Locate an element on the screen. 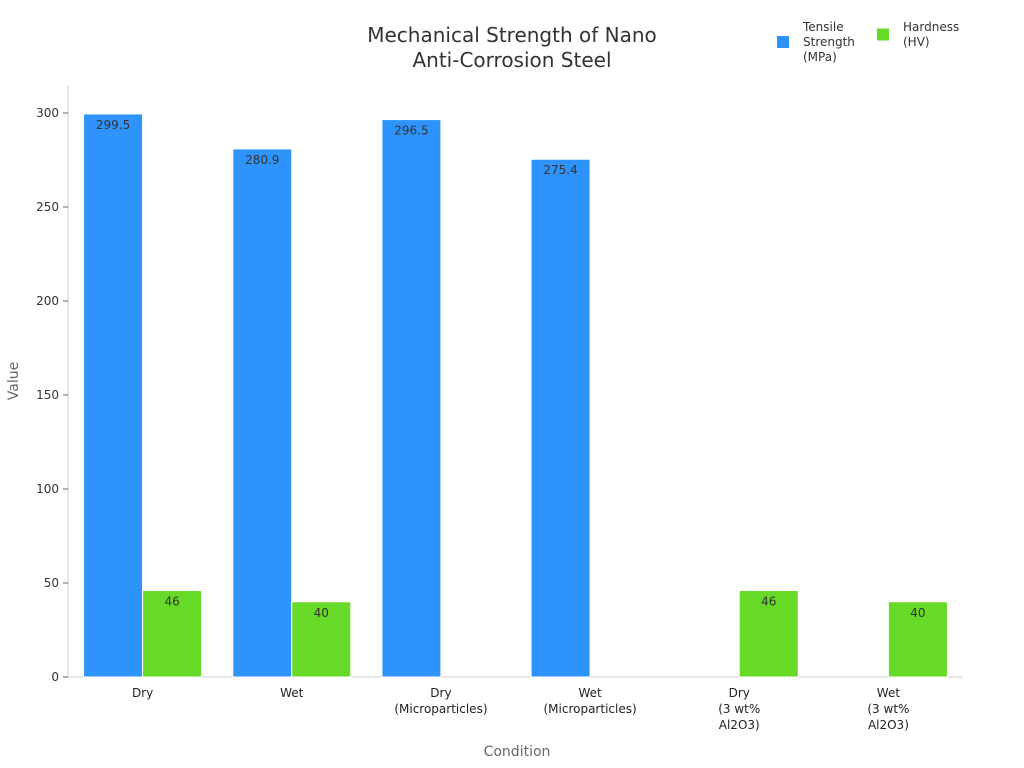  legend-label: (MPa) is located at coordinates (820, 57).